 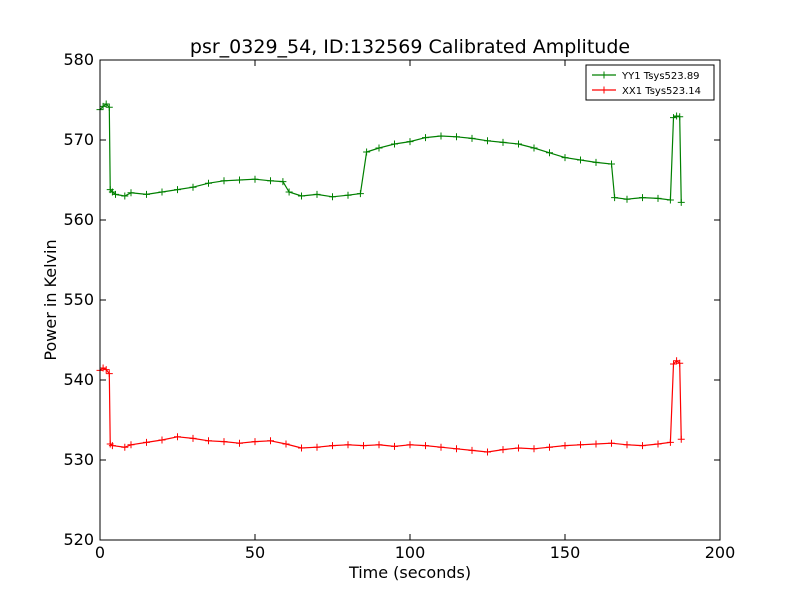 I want to click on x-tick-label: 50, so click(x=255, y=552).